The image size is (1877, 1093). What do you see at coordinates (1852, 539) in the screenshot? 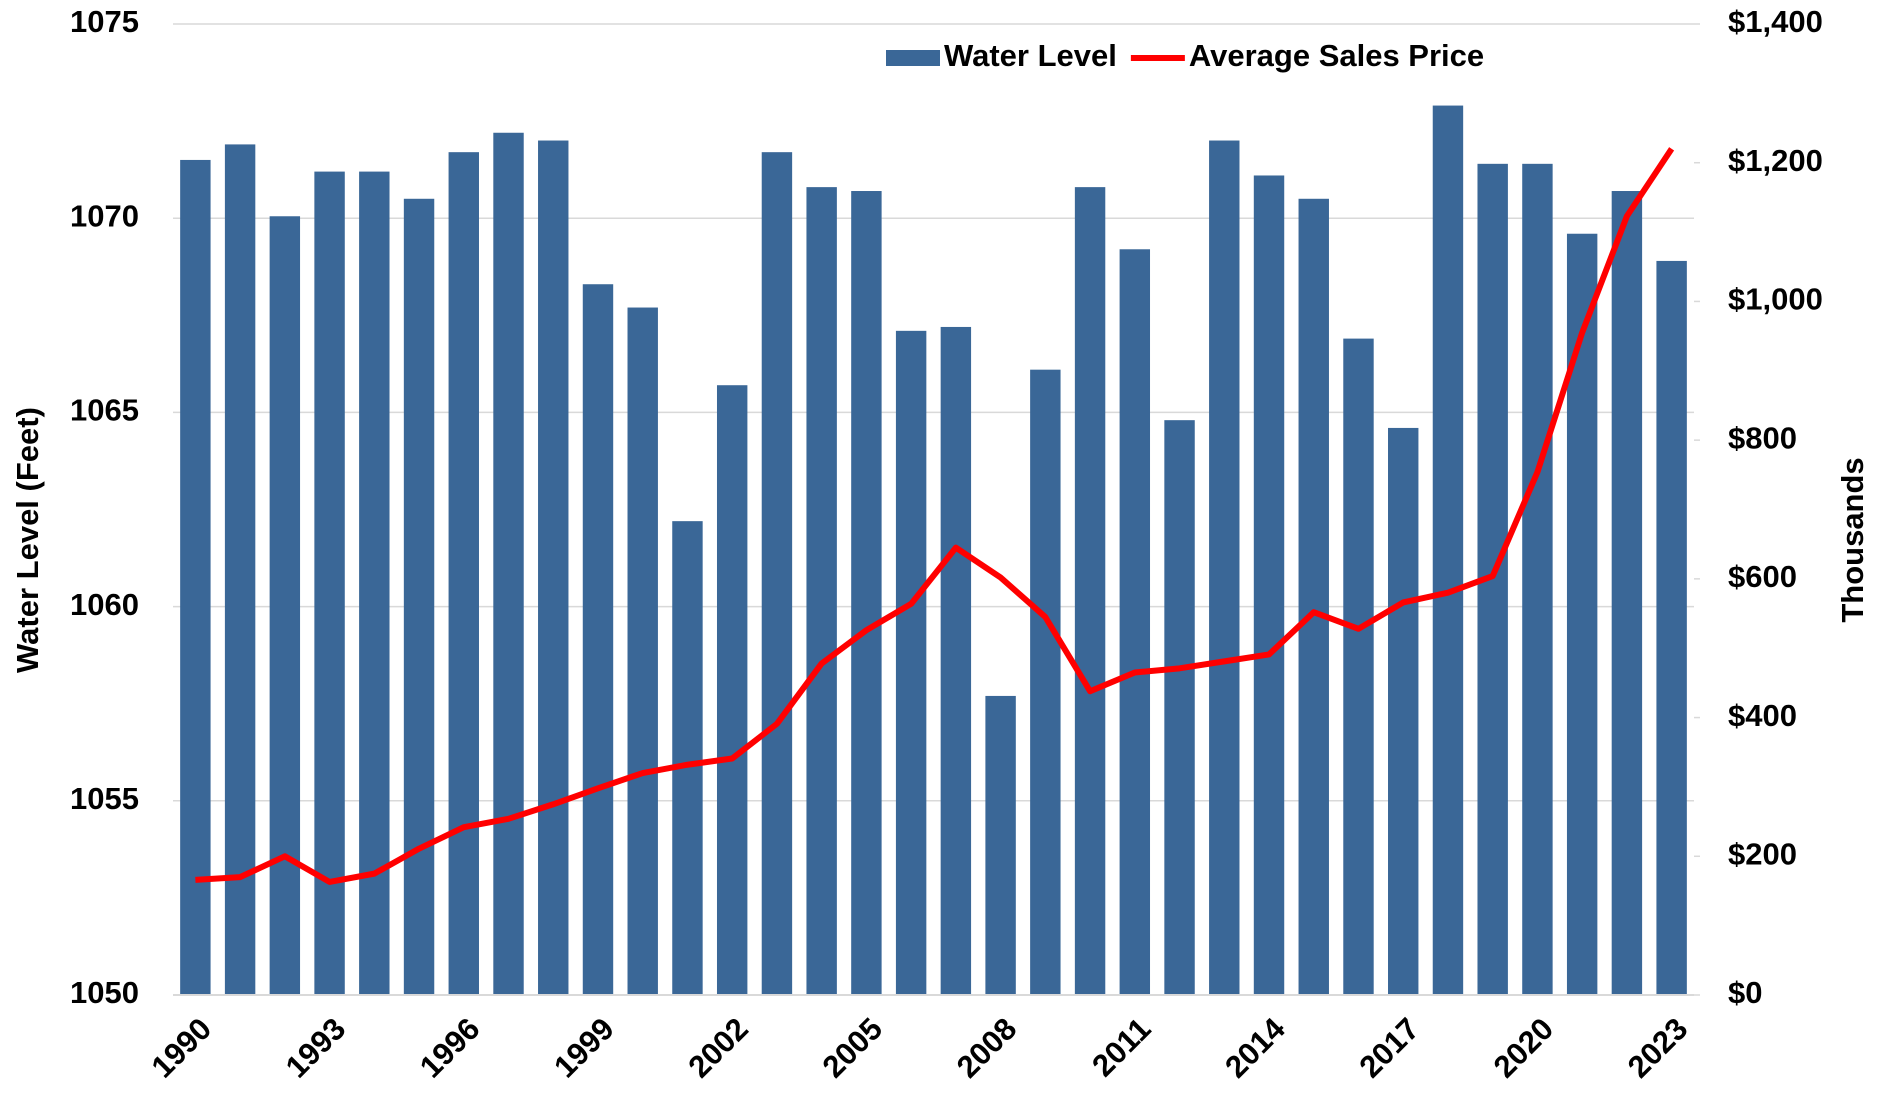
I see `y2-axis-label: Thousands` at bounding box center [1852, 539].